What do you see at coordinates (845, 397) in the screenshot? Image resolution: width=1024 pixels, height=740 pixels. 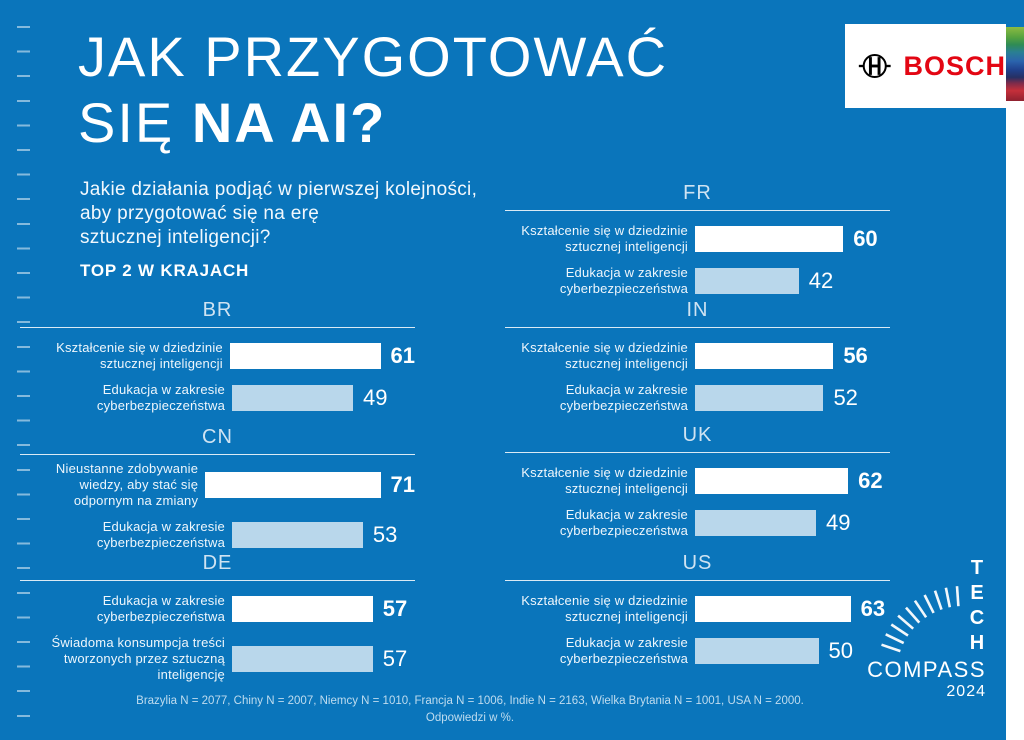 I see `bar-value: 52` at bounding box center [845, 397].